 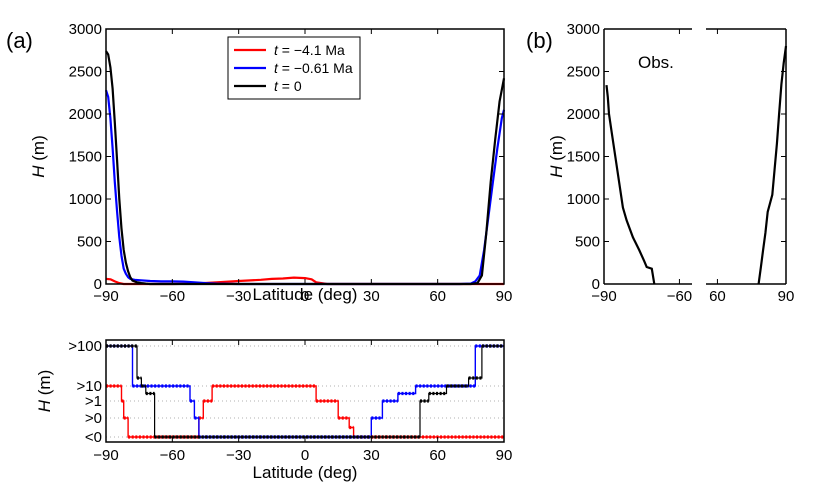 What do you see at coordinates (539, 40) in the screenshot?
I see `panel-label-b: (b)` at bounding box center [539, 40].